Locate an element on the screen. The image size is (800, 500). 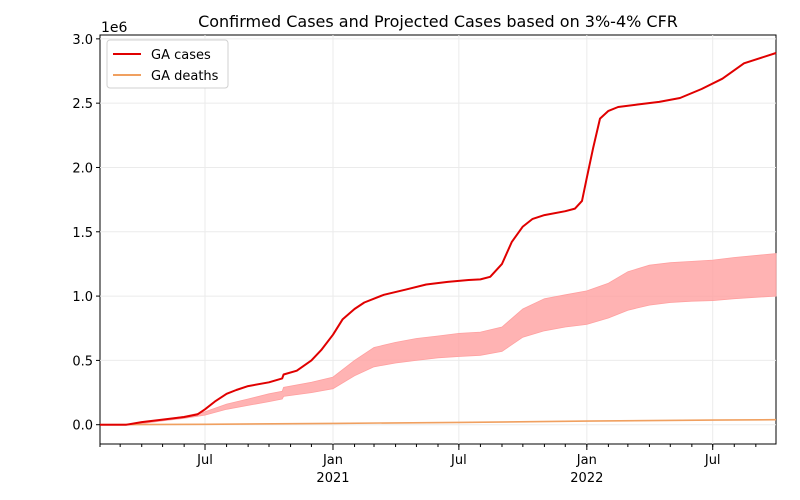
y-tick-label: 3.0 is located at coordinates (82, 40).